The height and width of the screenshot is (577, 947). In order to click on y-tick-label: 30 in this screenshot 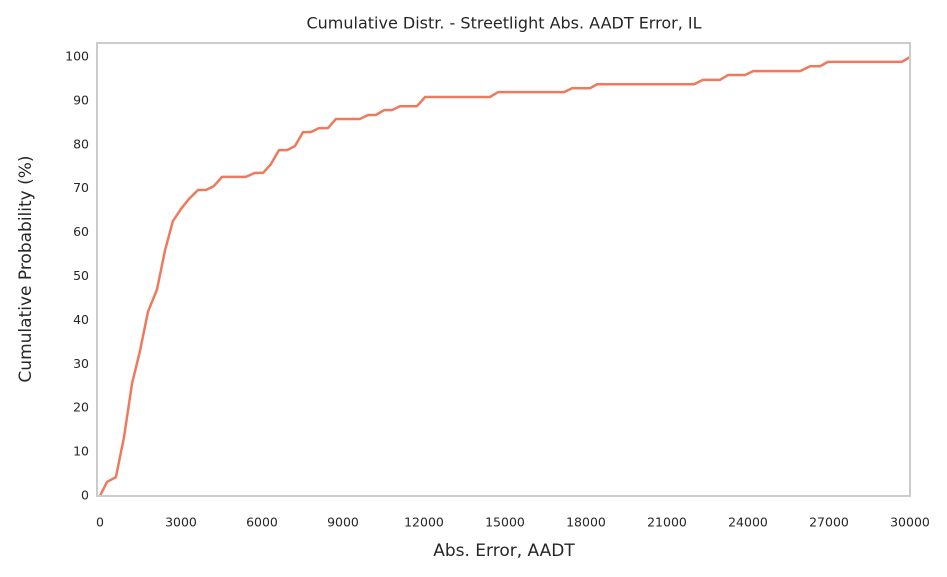, I will do `click(81, 363)`.